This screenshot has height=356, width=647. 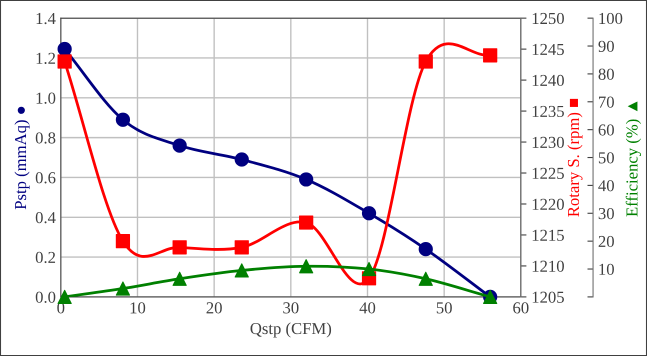 What do you see at coordinates (521, 308) in the screenshot?
I see `x-tick-label: 60` at bounding box center [521, 308].